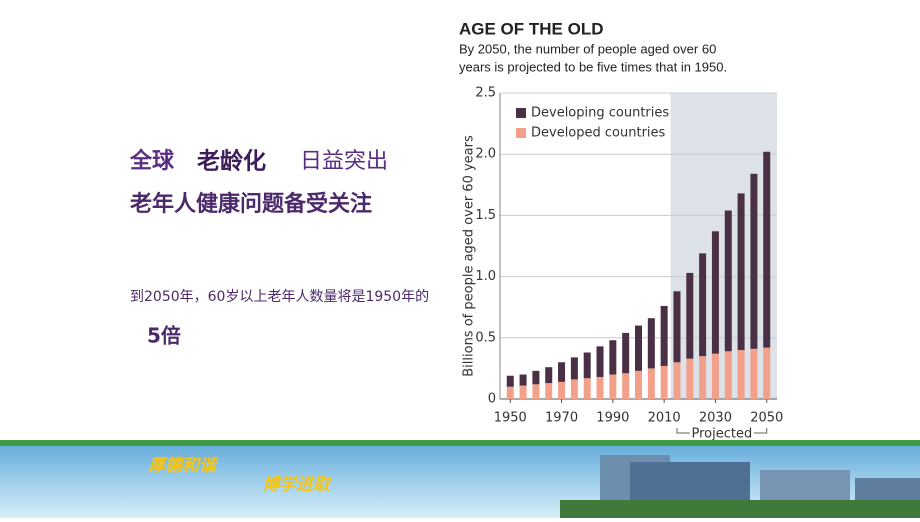 This screenshot has width=920, height=522. What do you see at coordinates (766, 418) in the screenshot?
I see `x-tick-label: 2050` at bounding box center [766, 418].